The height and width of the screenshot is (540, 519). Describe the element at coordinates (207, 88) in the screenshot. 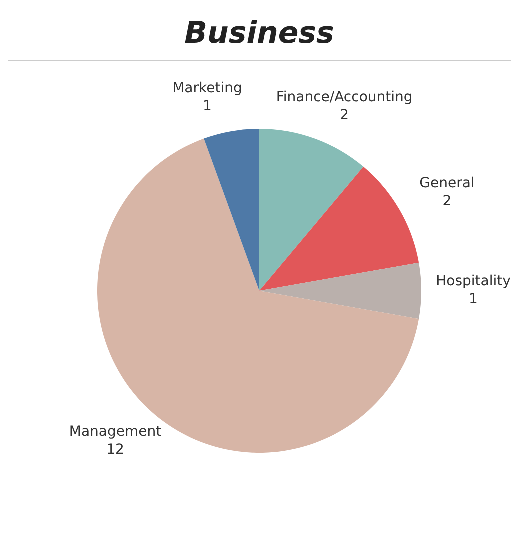

I see `slice-label: Marketing` at that location.